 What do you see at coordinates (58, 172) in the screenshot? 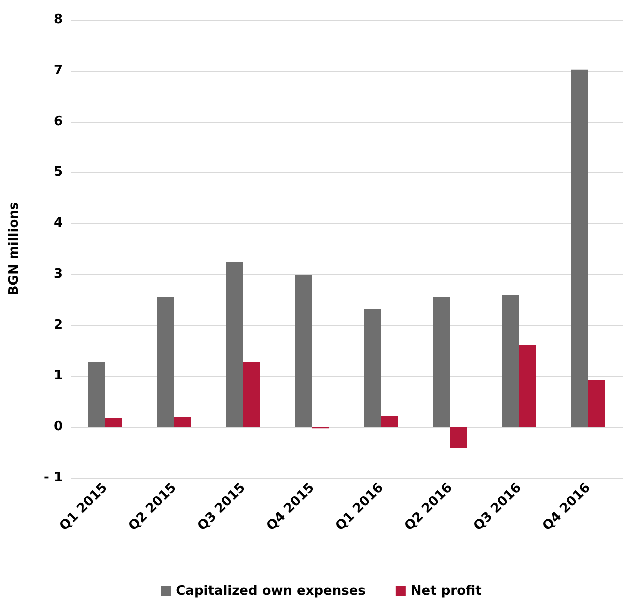
I see `y-tick-label: 5` at bounding box center [58, 172].